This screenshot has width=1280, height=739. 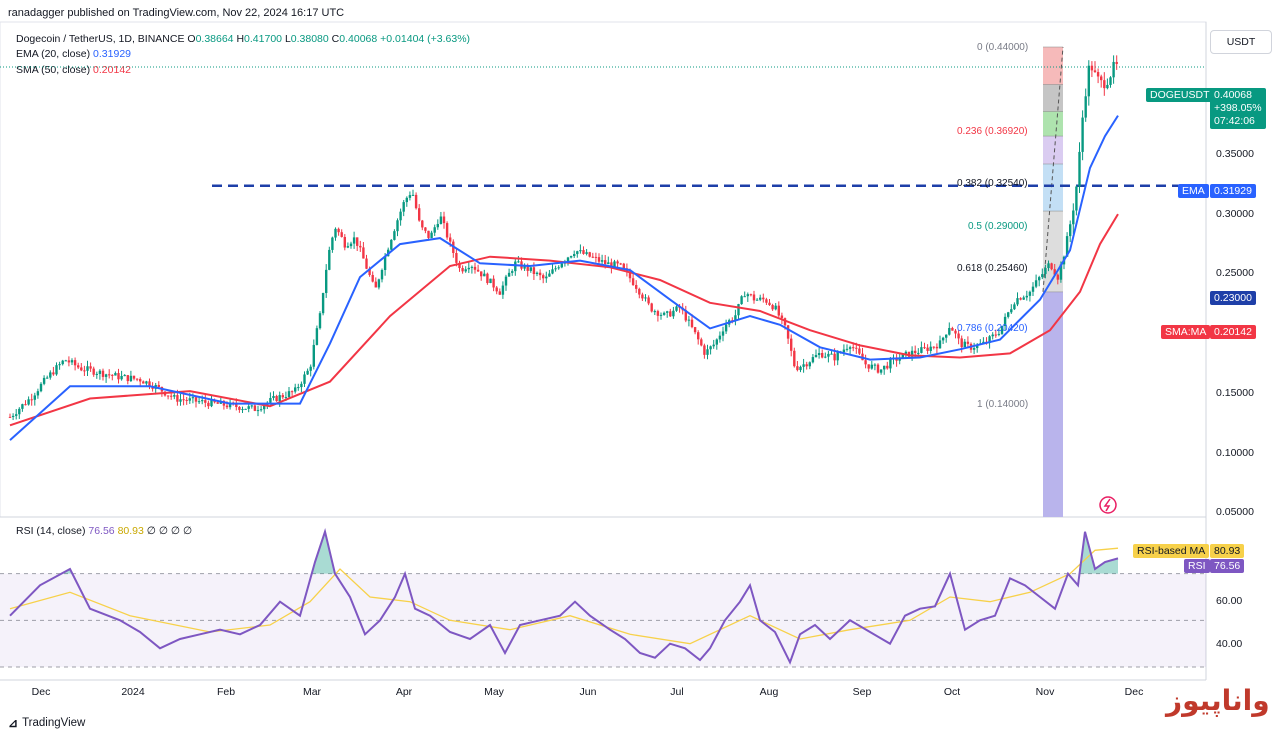 I want to click on currency-button: USDT, so click(x=1241, y=42).